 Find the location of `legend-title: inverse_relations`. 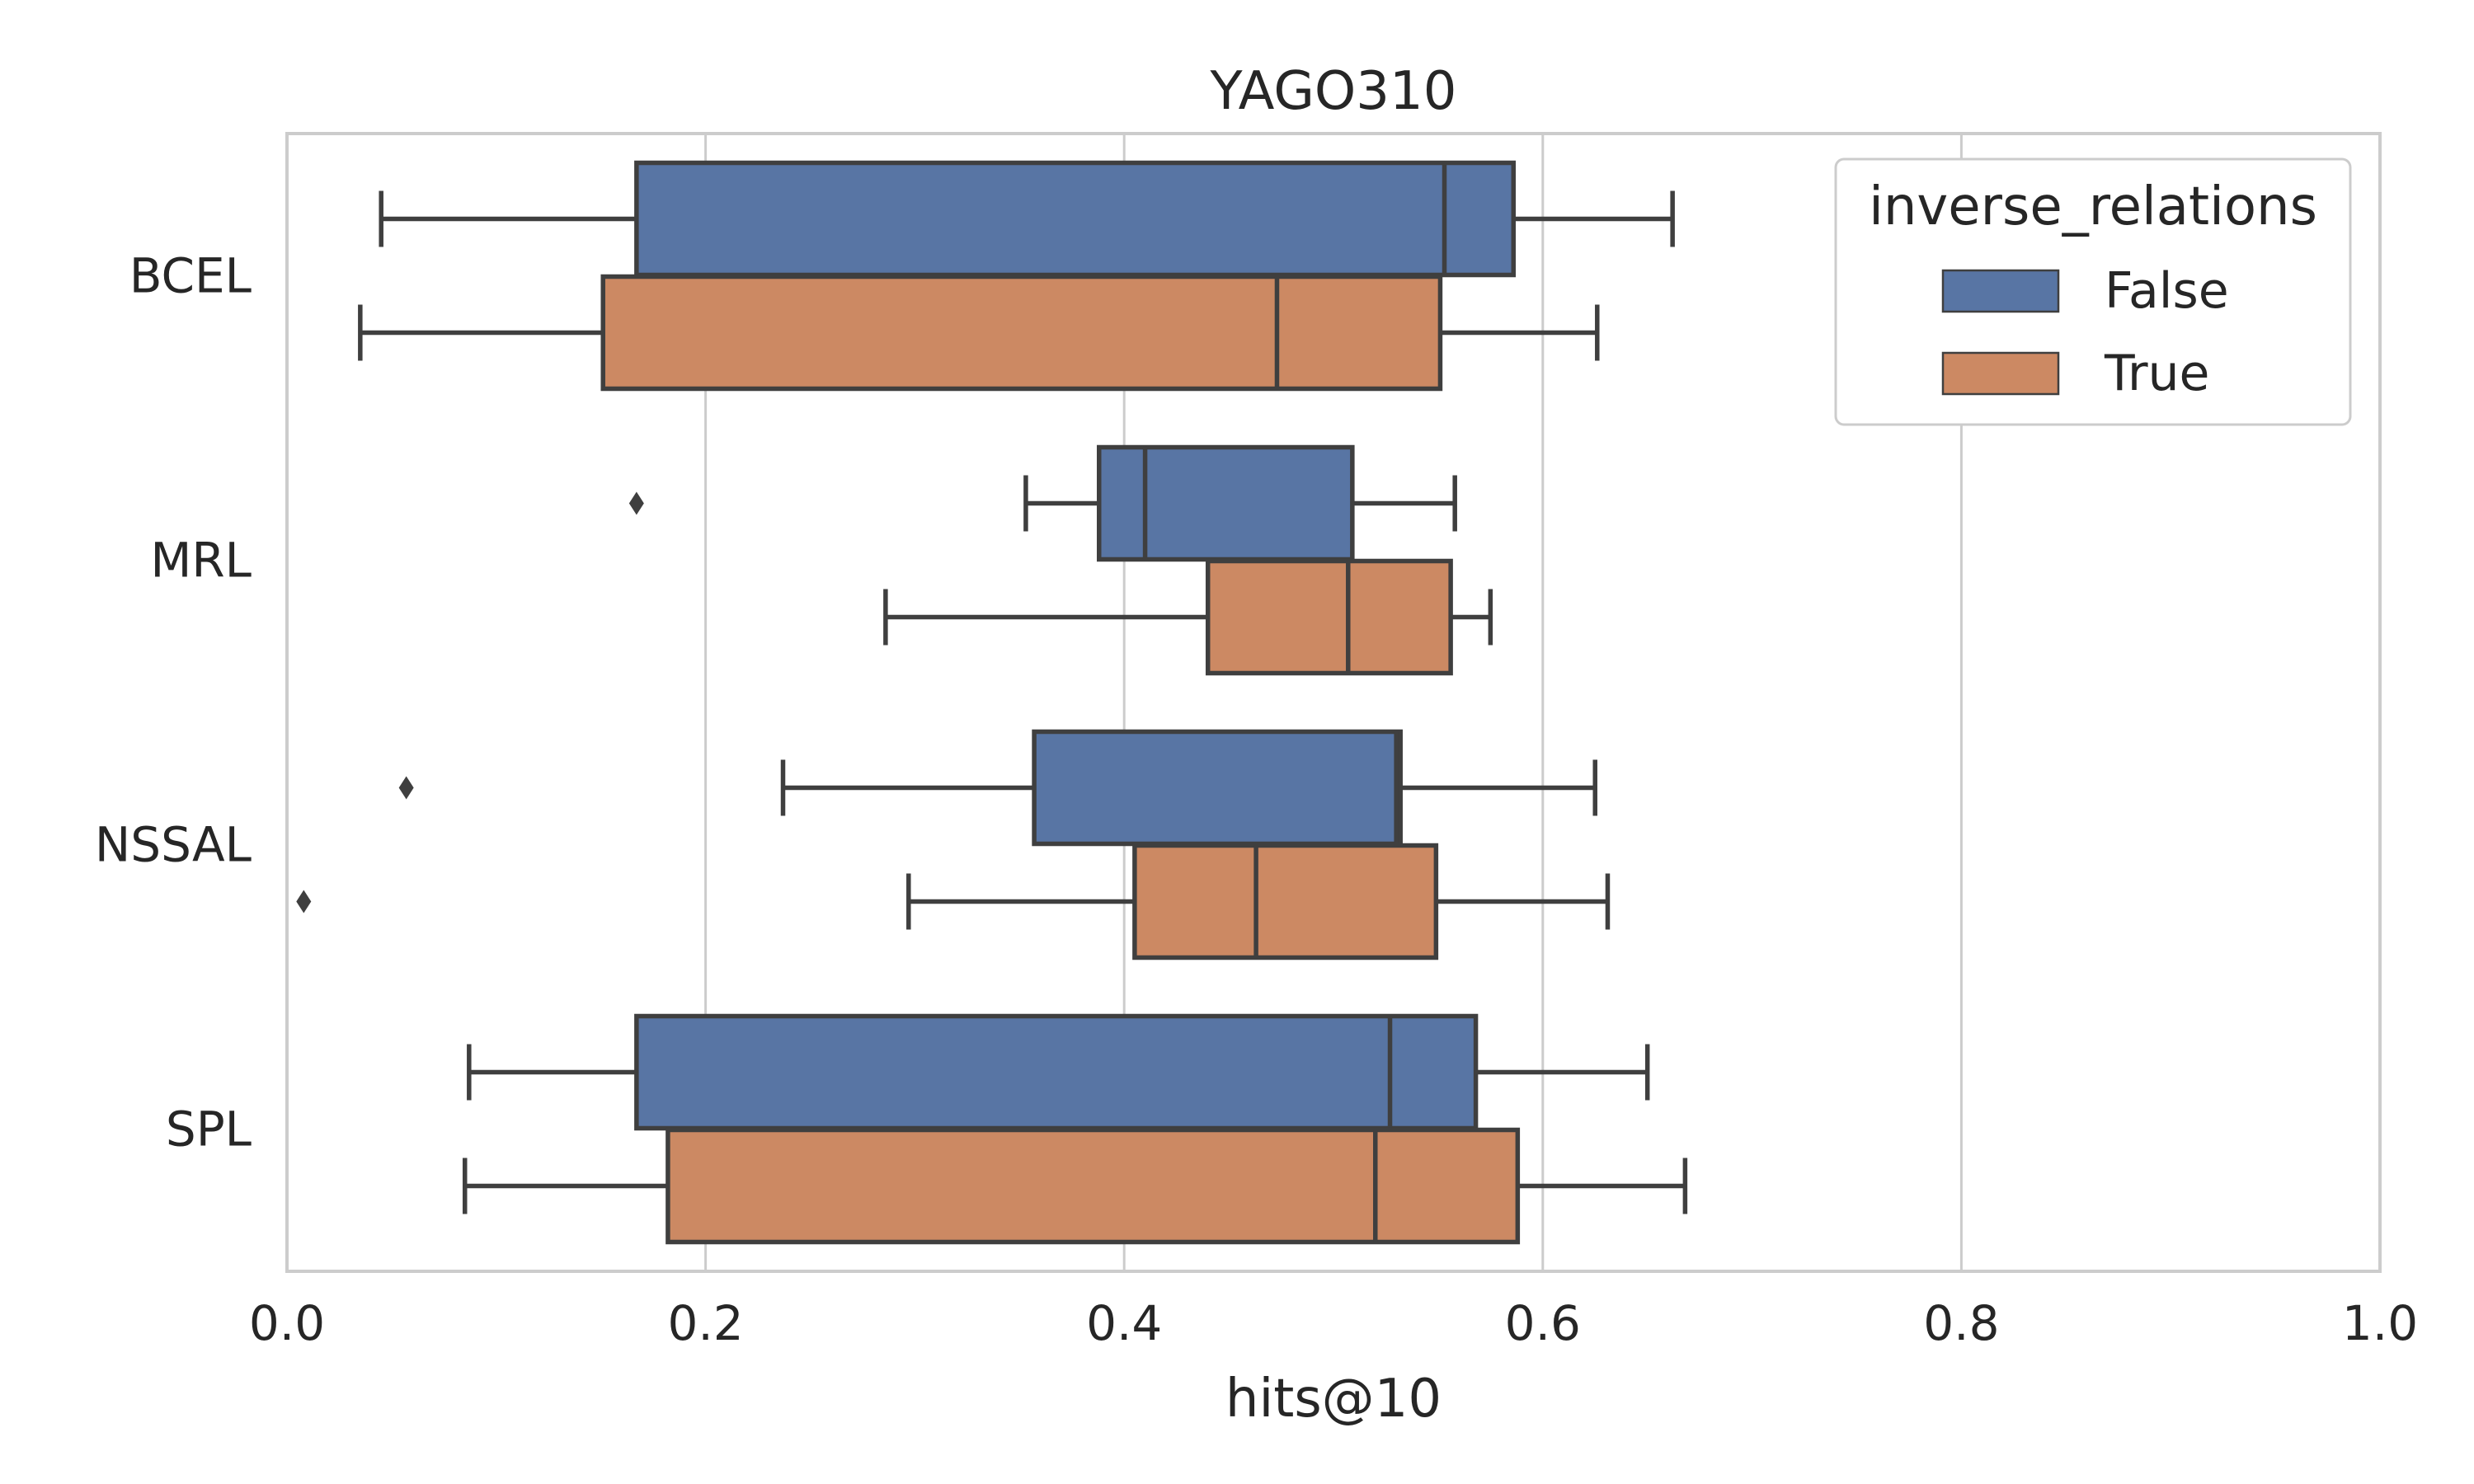

legend-title: inverse_relations is located at coordinates (2093, 206).